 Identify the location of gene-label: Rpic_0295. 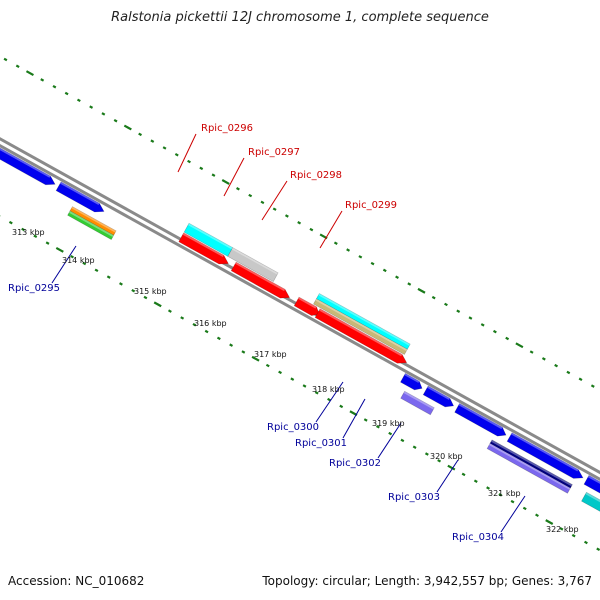
(34, 288).